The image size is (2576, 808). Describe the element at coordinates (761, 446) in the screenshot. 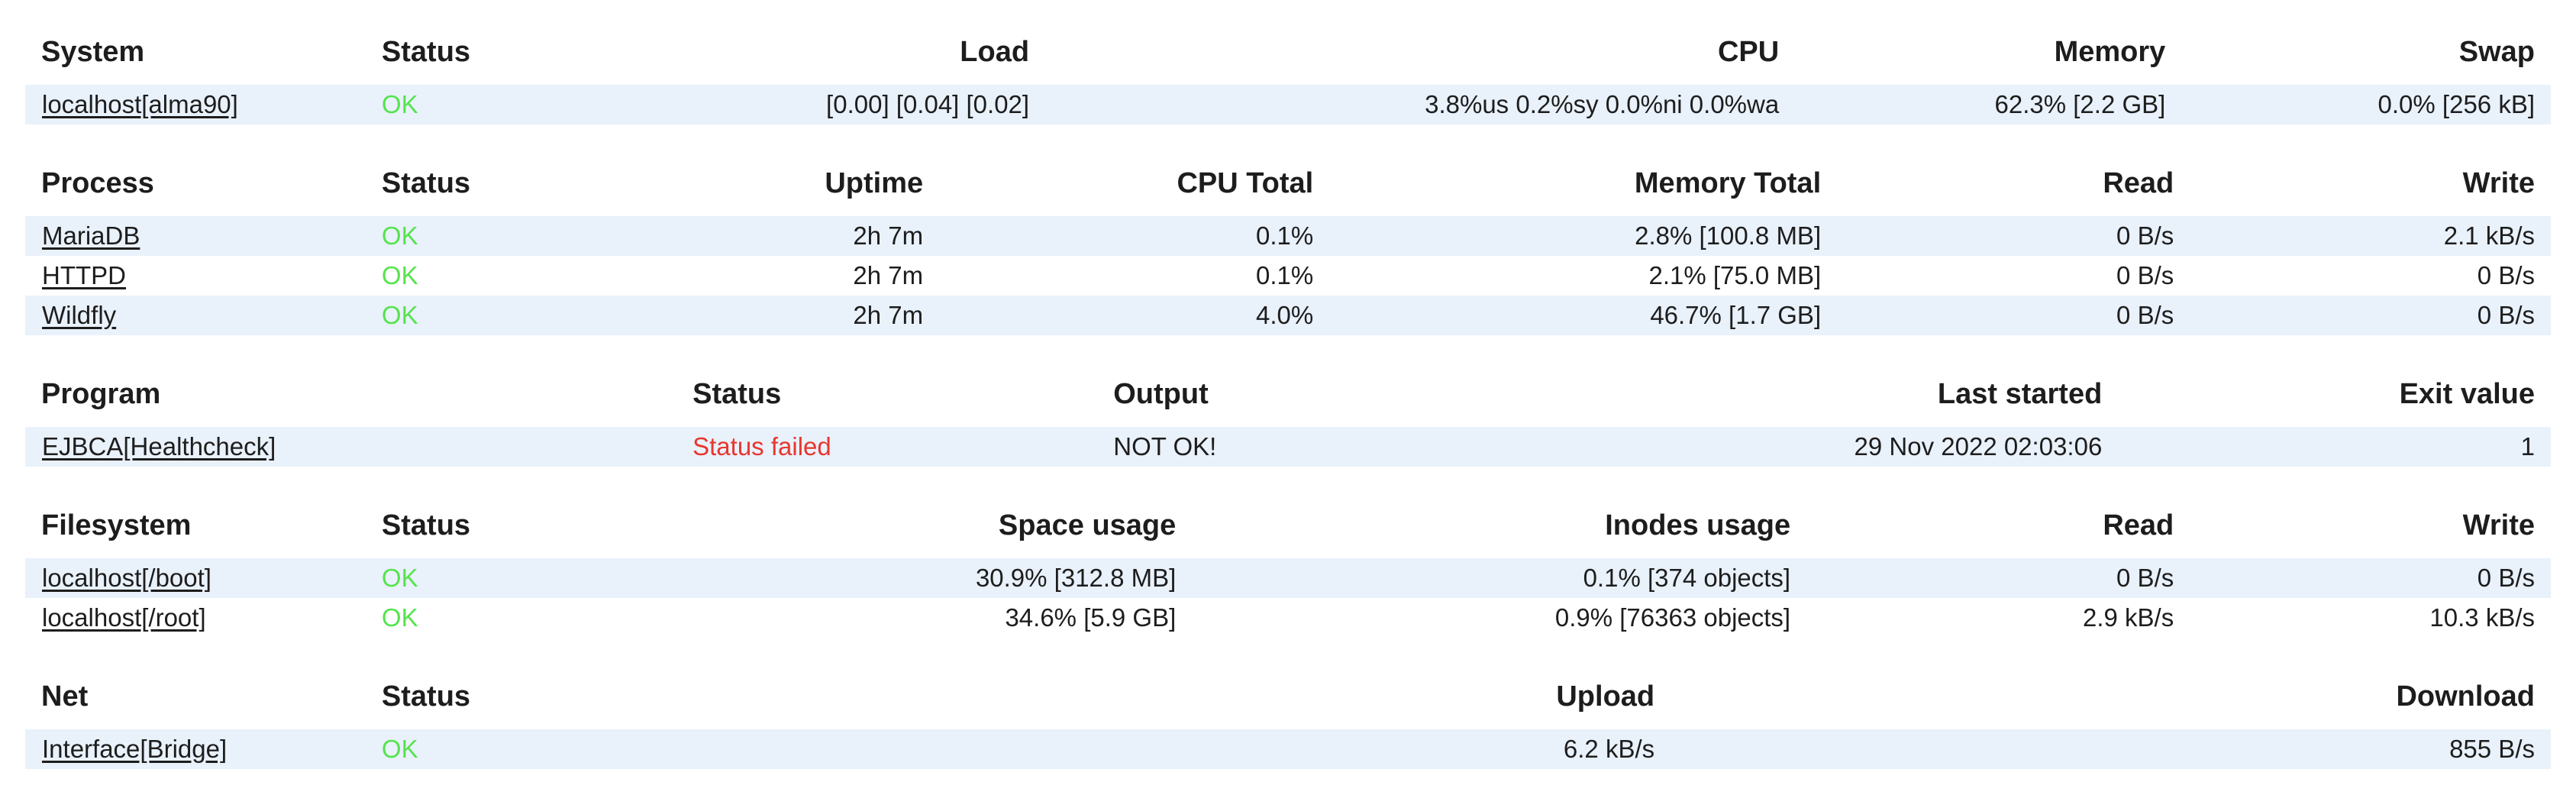

I see `status-text-failed: Status failed` at that location.